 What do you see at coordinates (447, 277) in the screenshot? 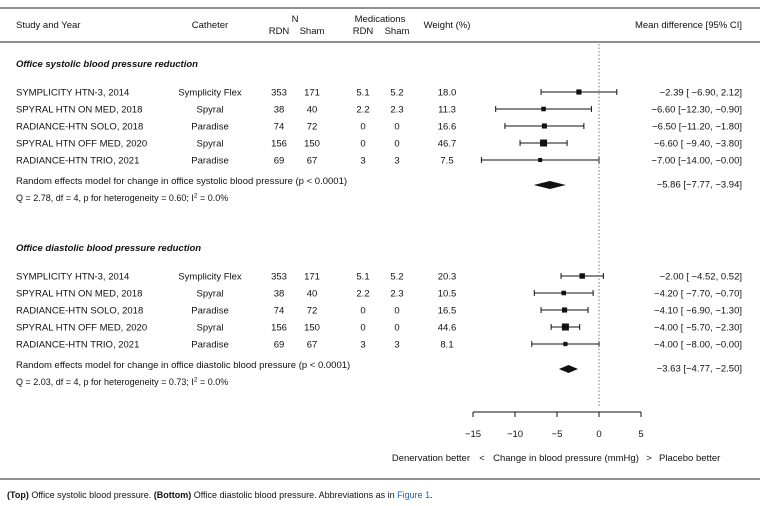
I see `weight-value: 20.3` at bounding box center [447, 277].